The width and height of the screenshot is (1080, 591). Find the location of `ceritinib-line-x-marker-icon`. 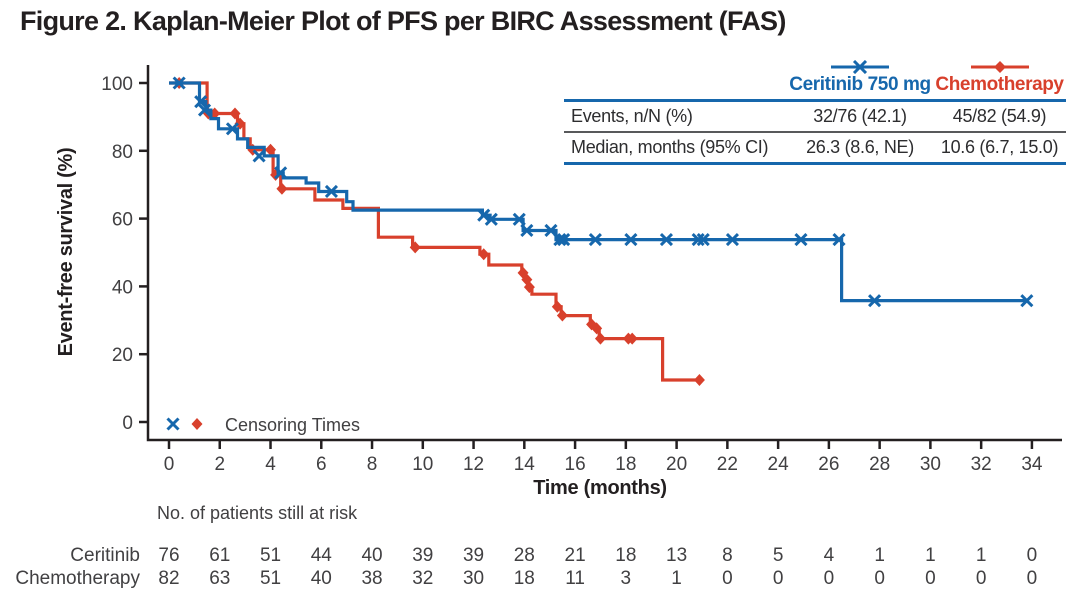

ceritinib-line-x-marker-icon is located at coordinates (860, 67).